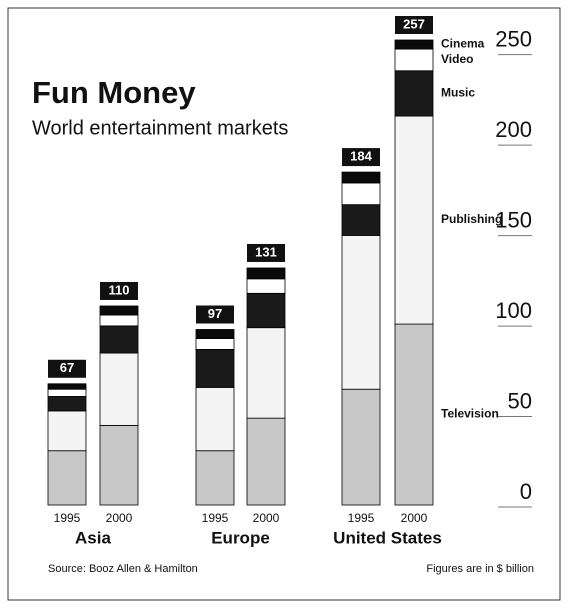 This screenshot has width=569, height=608. I want to click on chart-title: Fun Money, so click(114, 92).